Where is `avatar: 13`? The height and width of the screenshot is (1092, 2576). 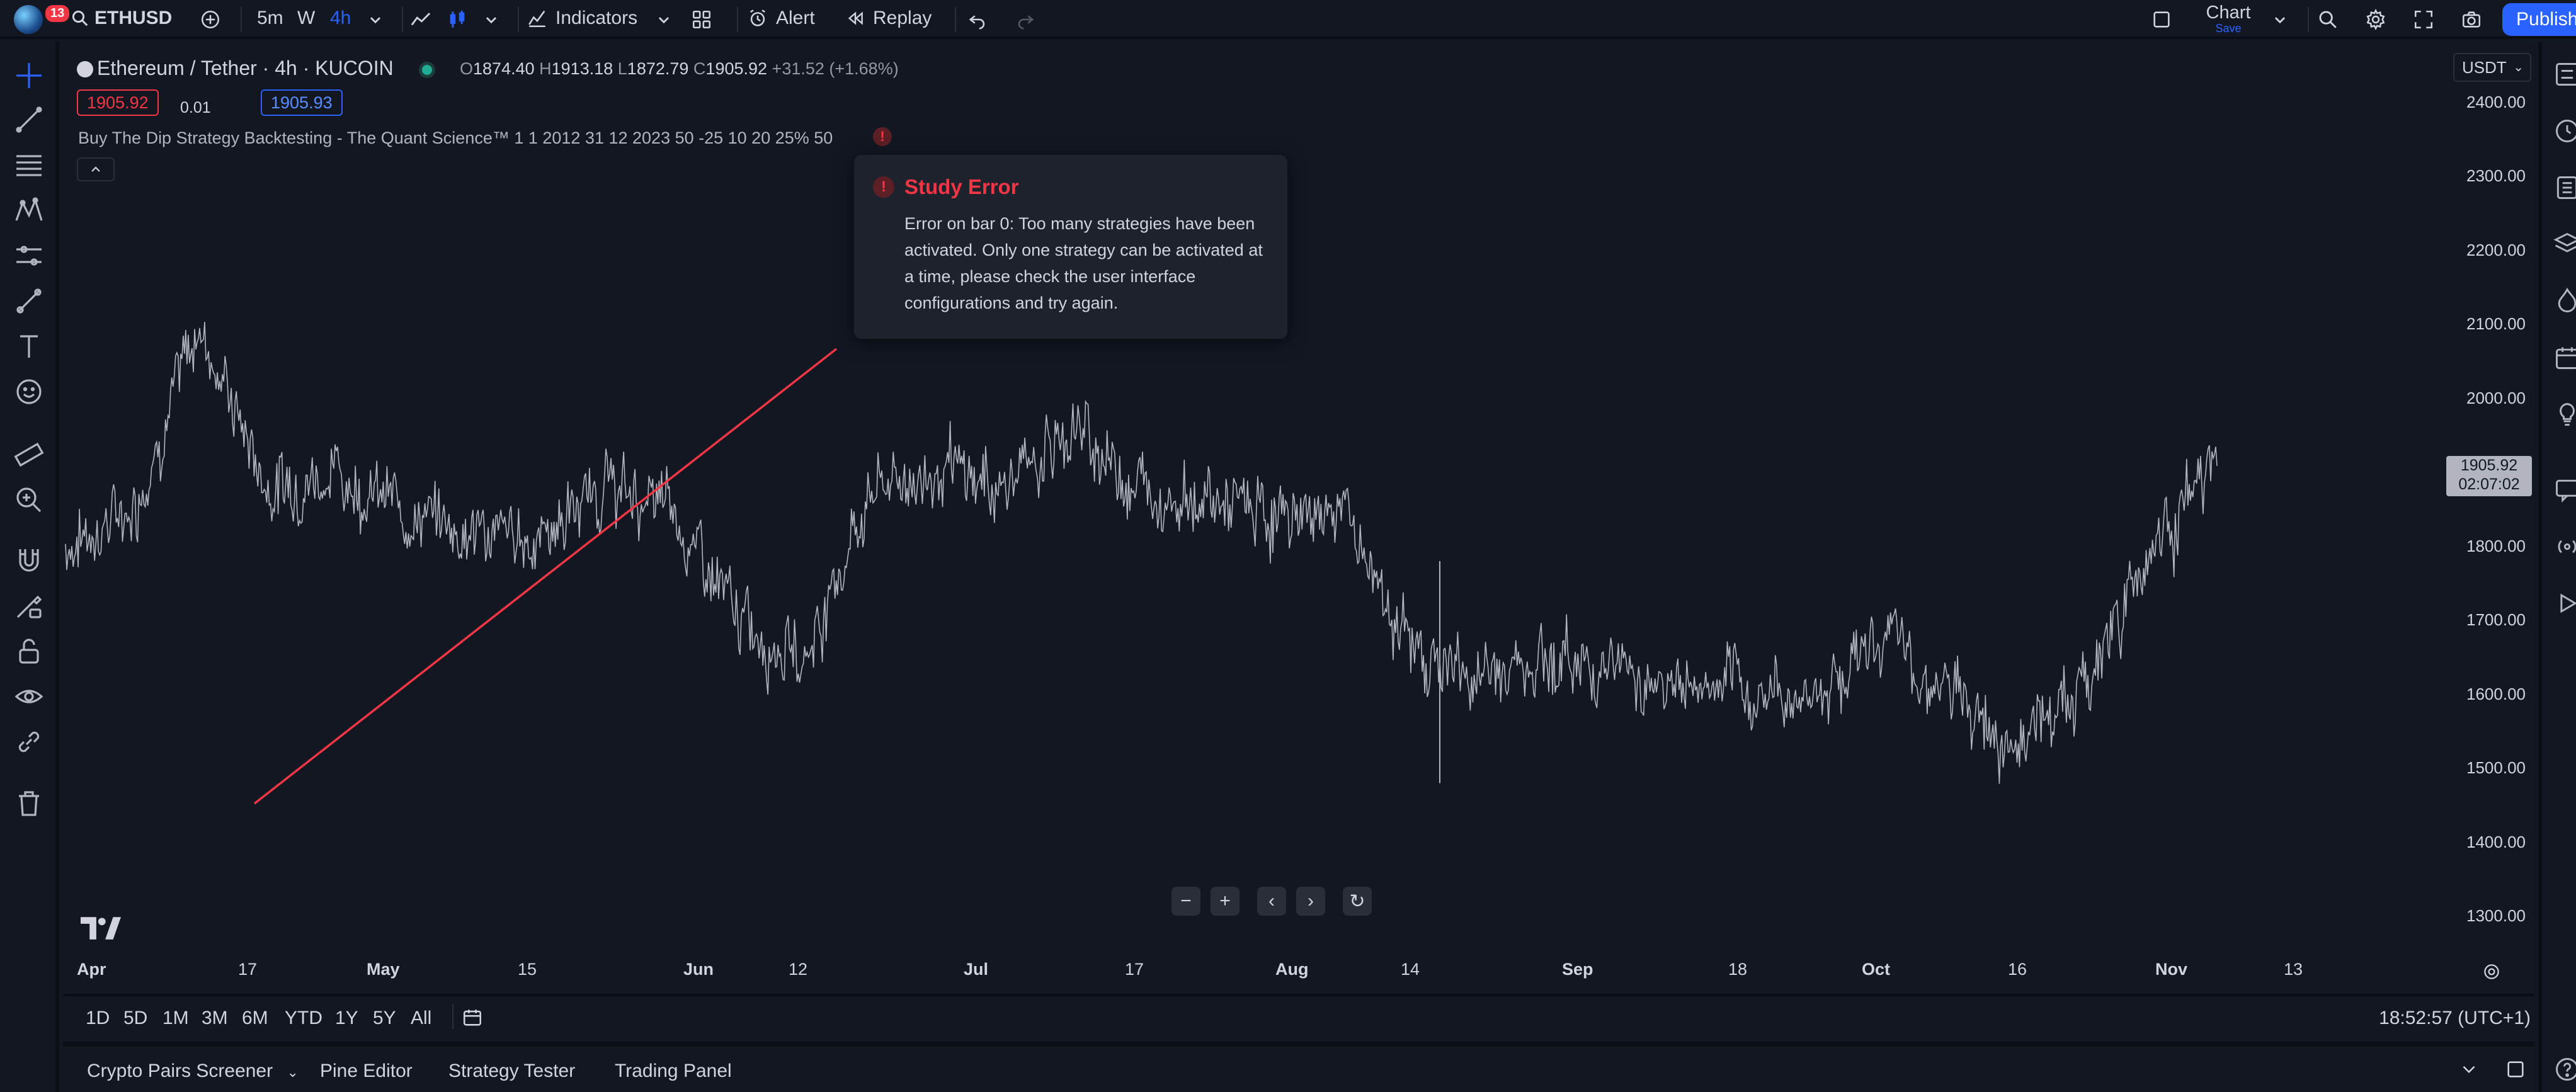 avatar: 13 is located at coordinates (42, 19).